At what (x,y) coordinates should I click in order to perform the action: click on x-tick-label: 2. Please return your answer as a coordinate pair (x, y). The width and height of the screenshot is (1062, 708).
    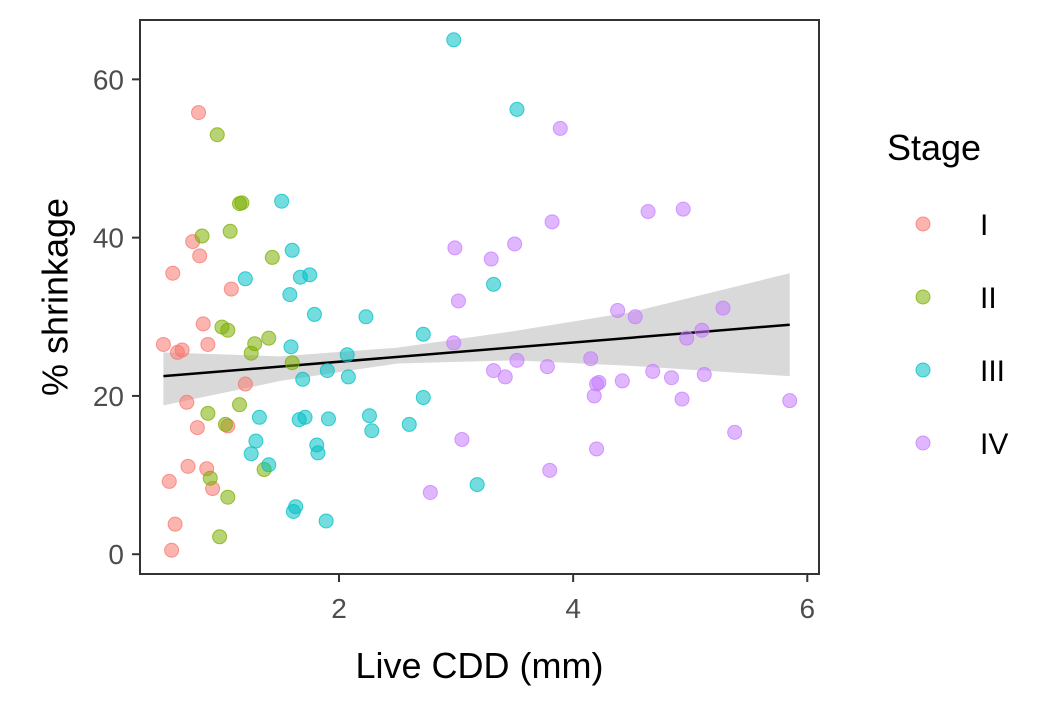
    Looking at the image, I should click on (339, 608).